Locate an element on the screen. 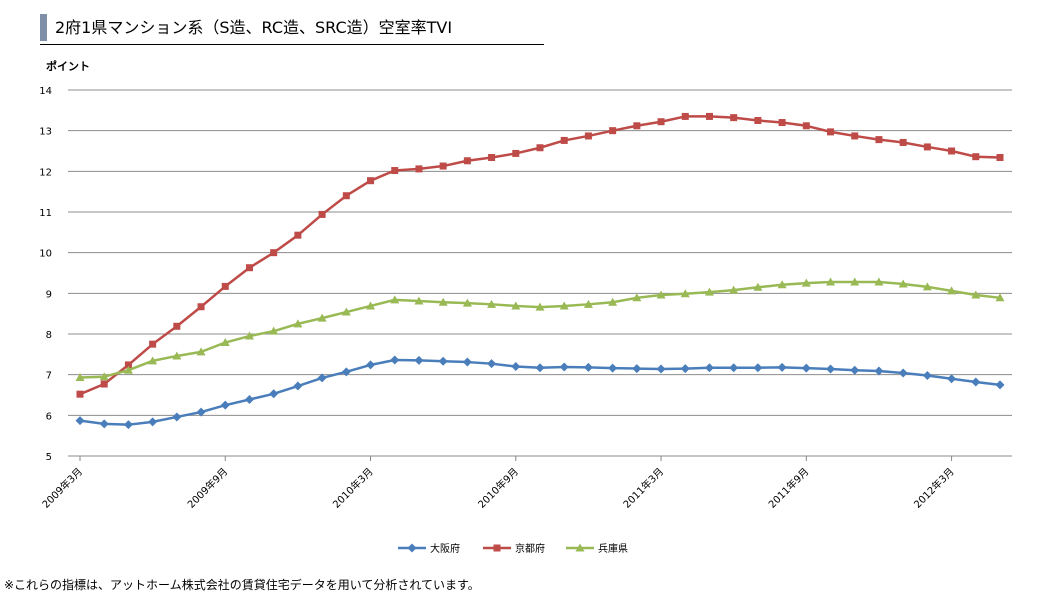 Image resolution: width=1042 pixels, height=613 pixels. y-tick-10: 10 is located at coordinates (45, 254).